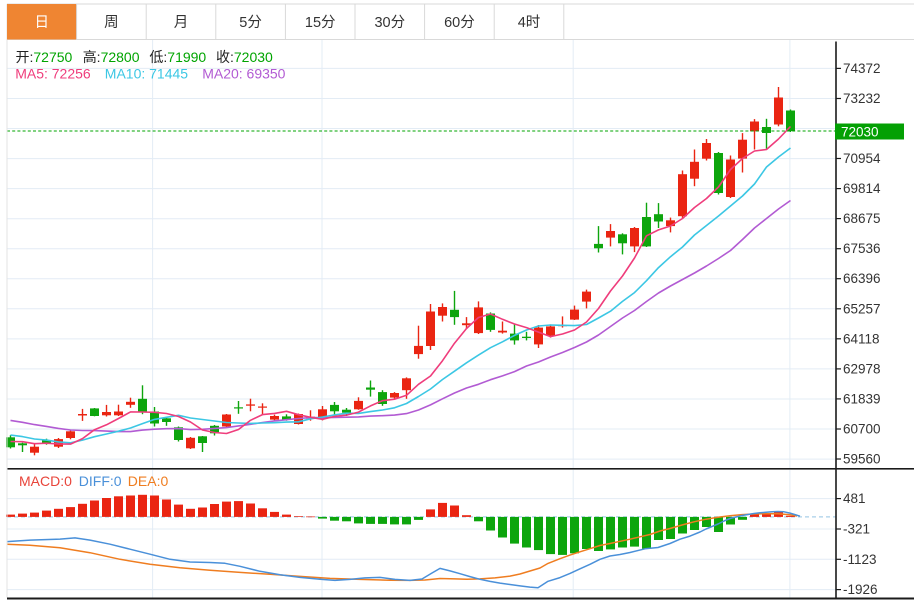 The height and width of the screenshot is (605, 914). Describe the element at coordinates (320, 22) in the screenshot. I see `svg-text: 15分` at that location.